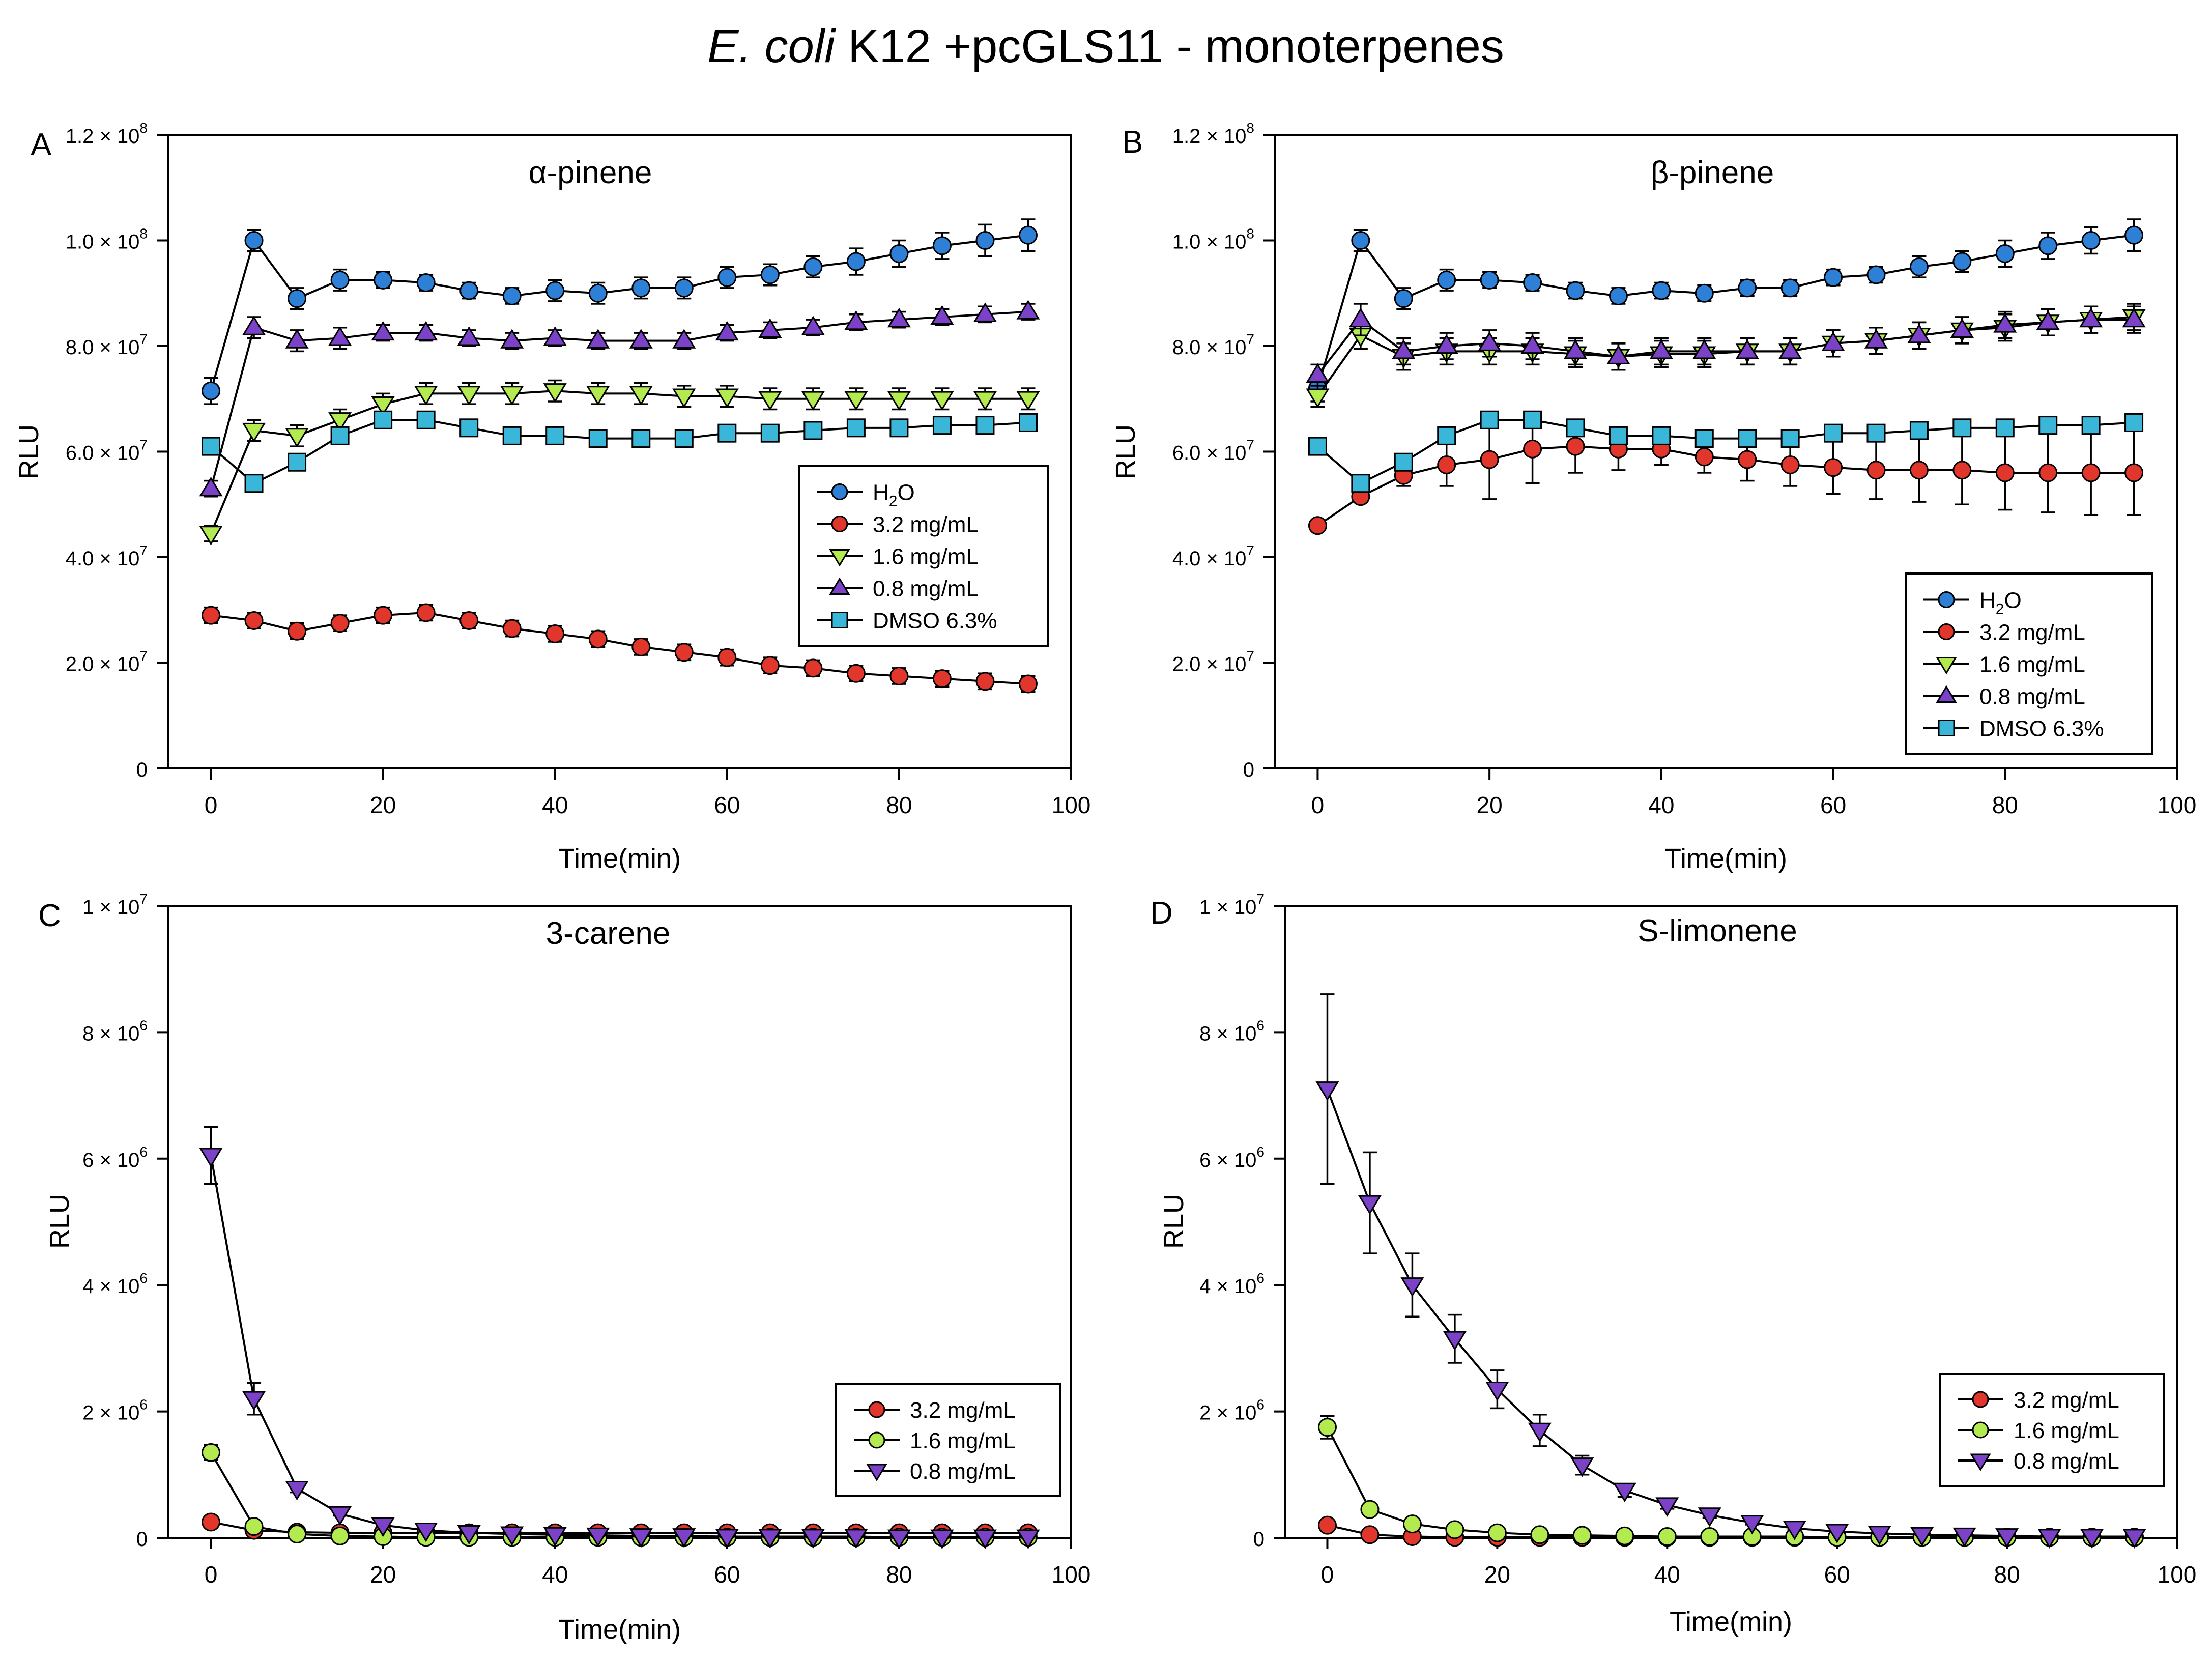 The image size is (2212, 1661). Describe the element at coordinates (1213, 345) in the screenshot. I see `y-tick-label: 8.0 × 10⁷` at that location.